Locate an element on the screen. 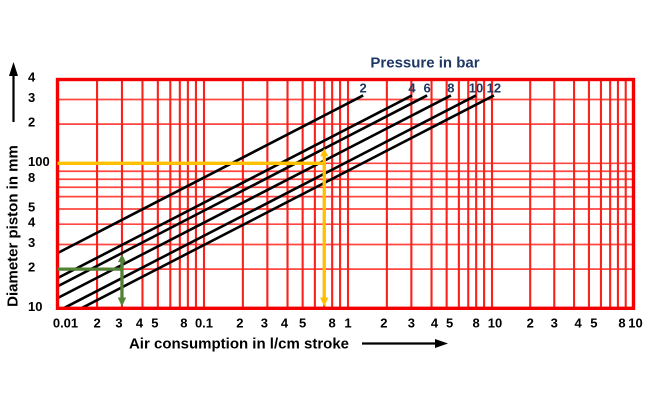 The width and height of the screenshot is (645, 400). pressure-line-label: 12 is located at coordinates (494, 88).